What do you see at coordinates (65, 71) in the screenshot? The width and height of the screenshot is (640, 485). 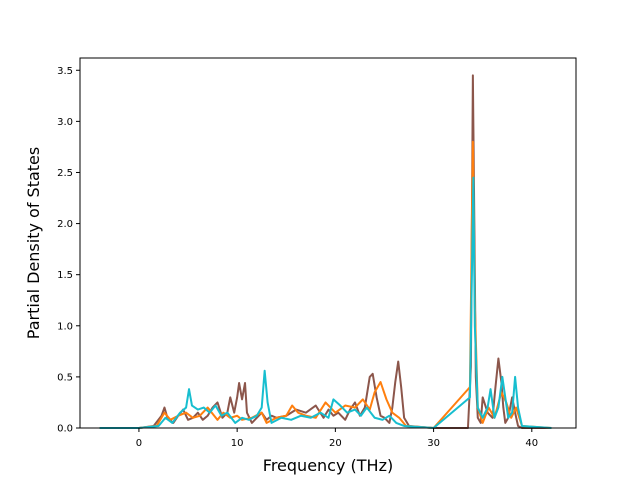 I see `y-tick-label: 3.5` at bounding box center [65, 71].